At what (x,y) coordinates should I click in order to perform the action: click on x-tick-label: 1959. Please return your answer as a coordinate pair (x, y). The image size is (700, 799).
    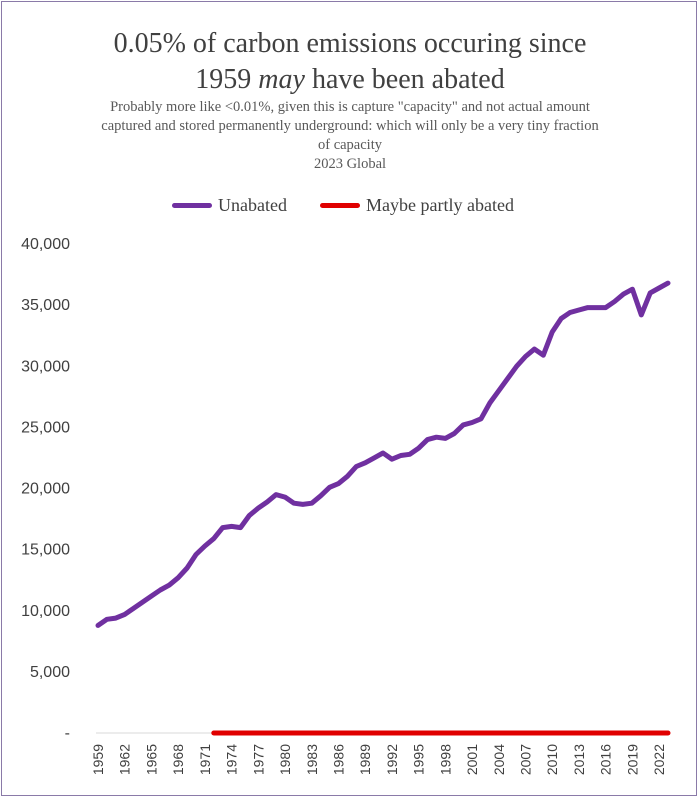
    Looking at the image, I should click on (98, 759).